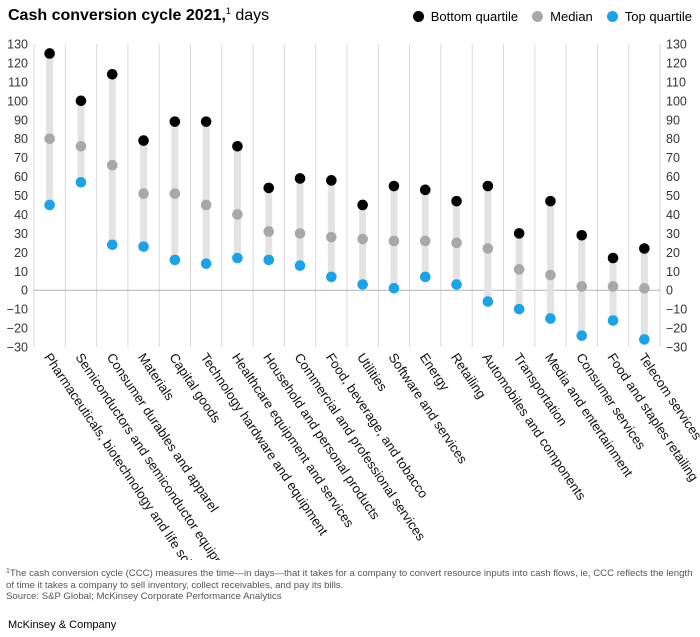 The height and width of the screenshot is (637, 700). I want to click on legend-median-label: Median, so click(571, 16).